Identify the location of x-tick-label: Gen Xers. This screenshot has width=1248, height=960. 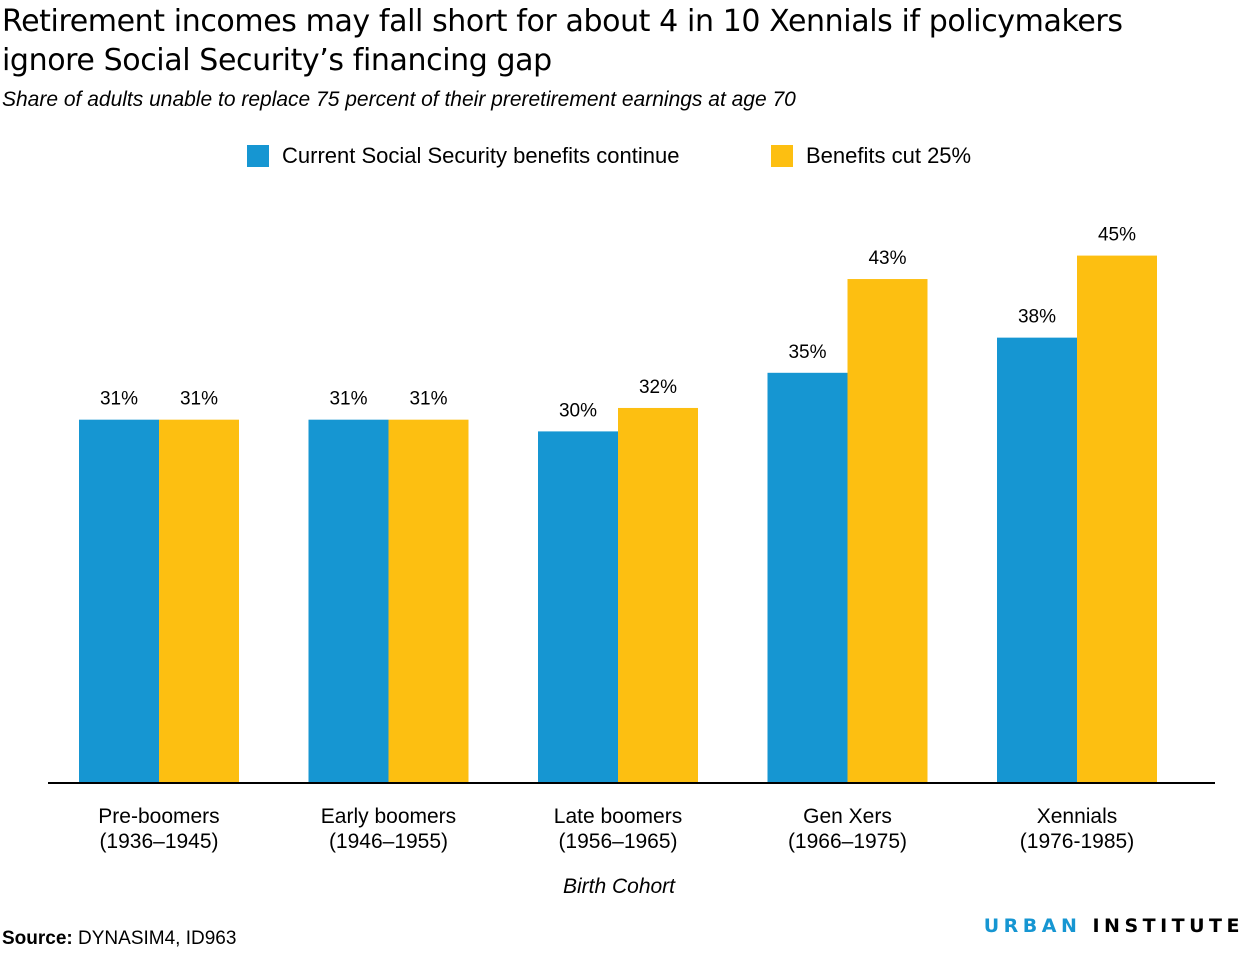
(847, 816).